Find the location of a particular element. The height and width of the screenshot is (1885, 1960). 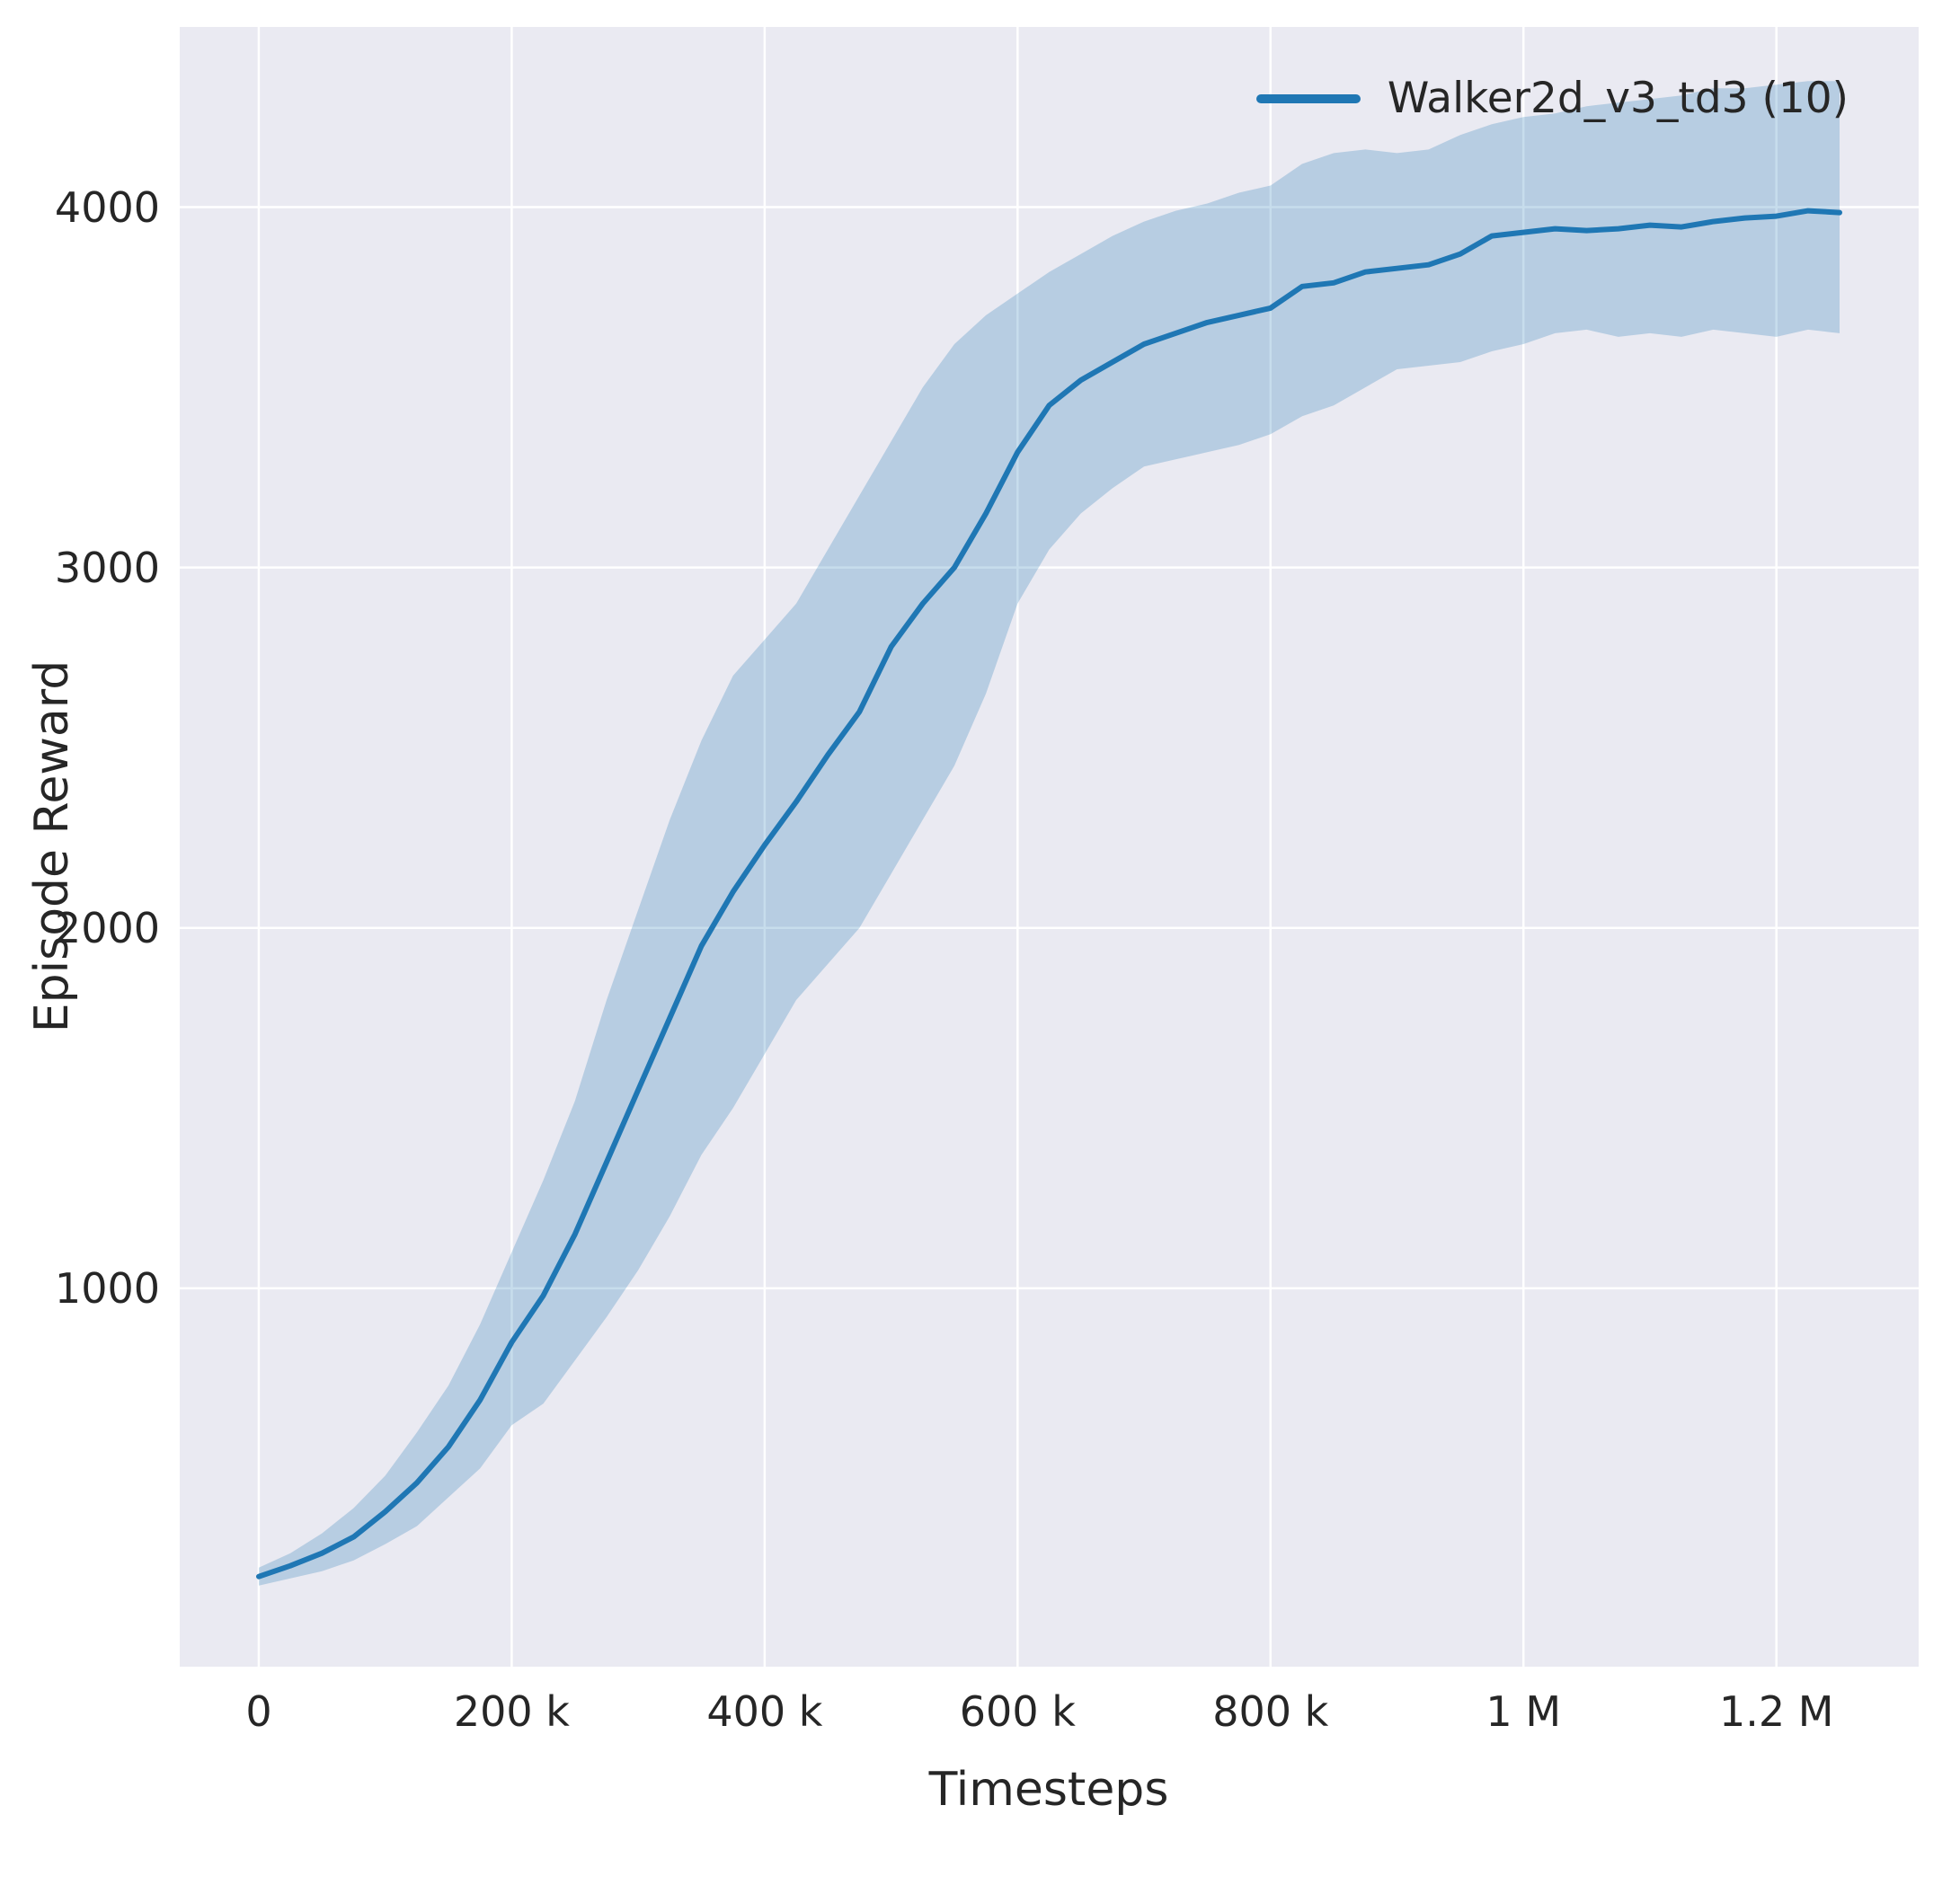

legend-line-swatch is located at coordinates (1308, 98).